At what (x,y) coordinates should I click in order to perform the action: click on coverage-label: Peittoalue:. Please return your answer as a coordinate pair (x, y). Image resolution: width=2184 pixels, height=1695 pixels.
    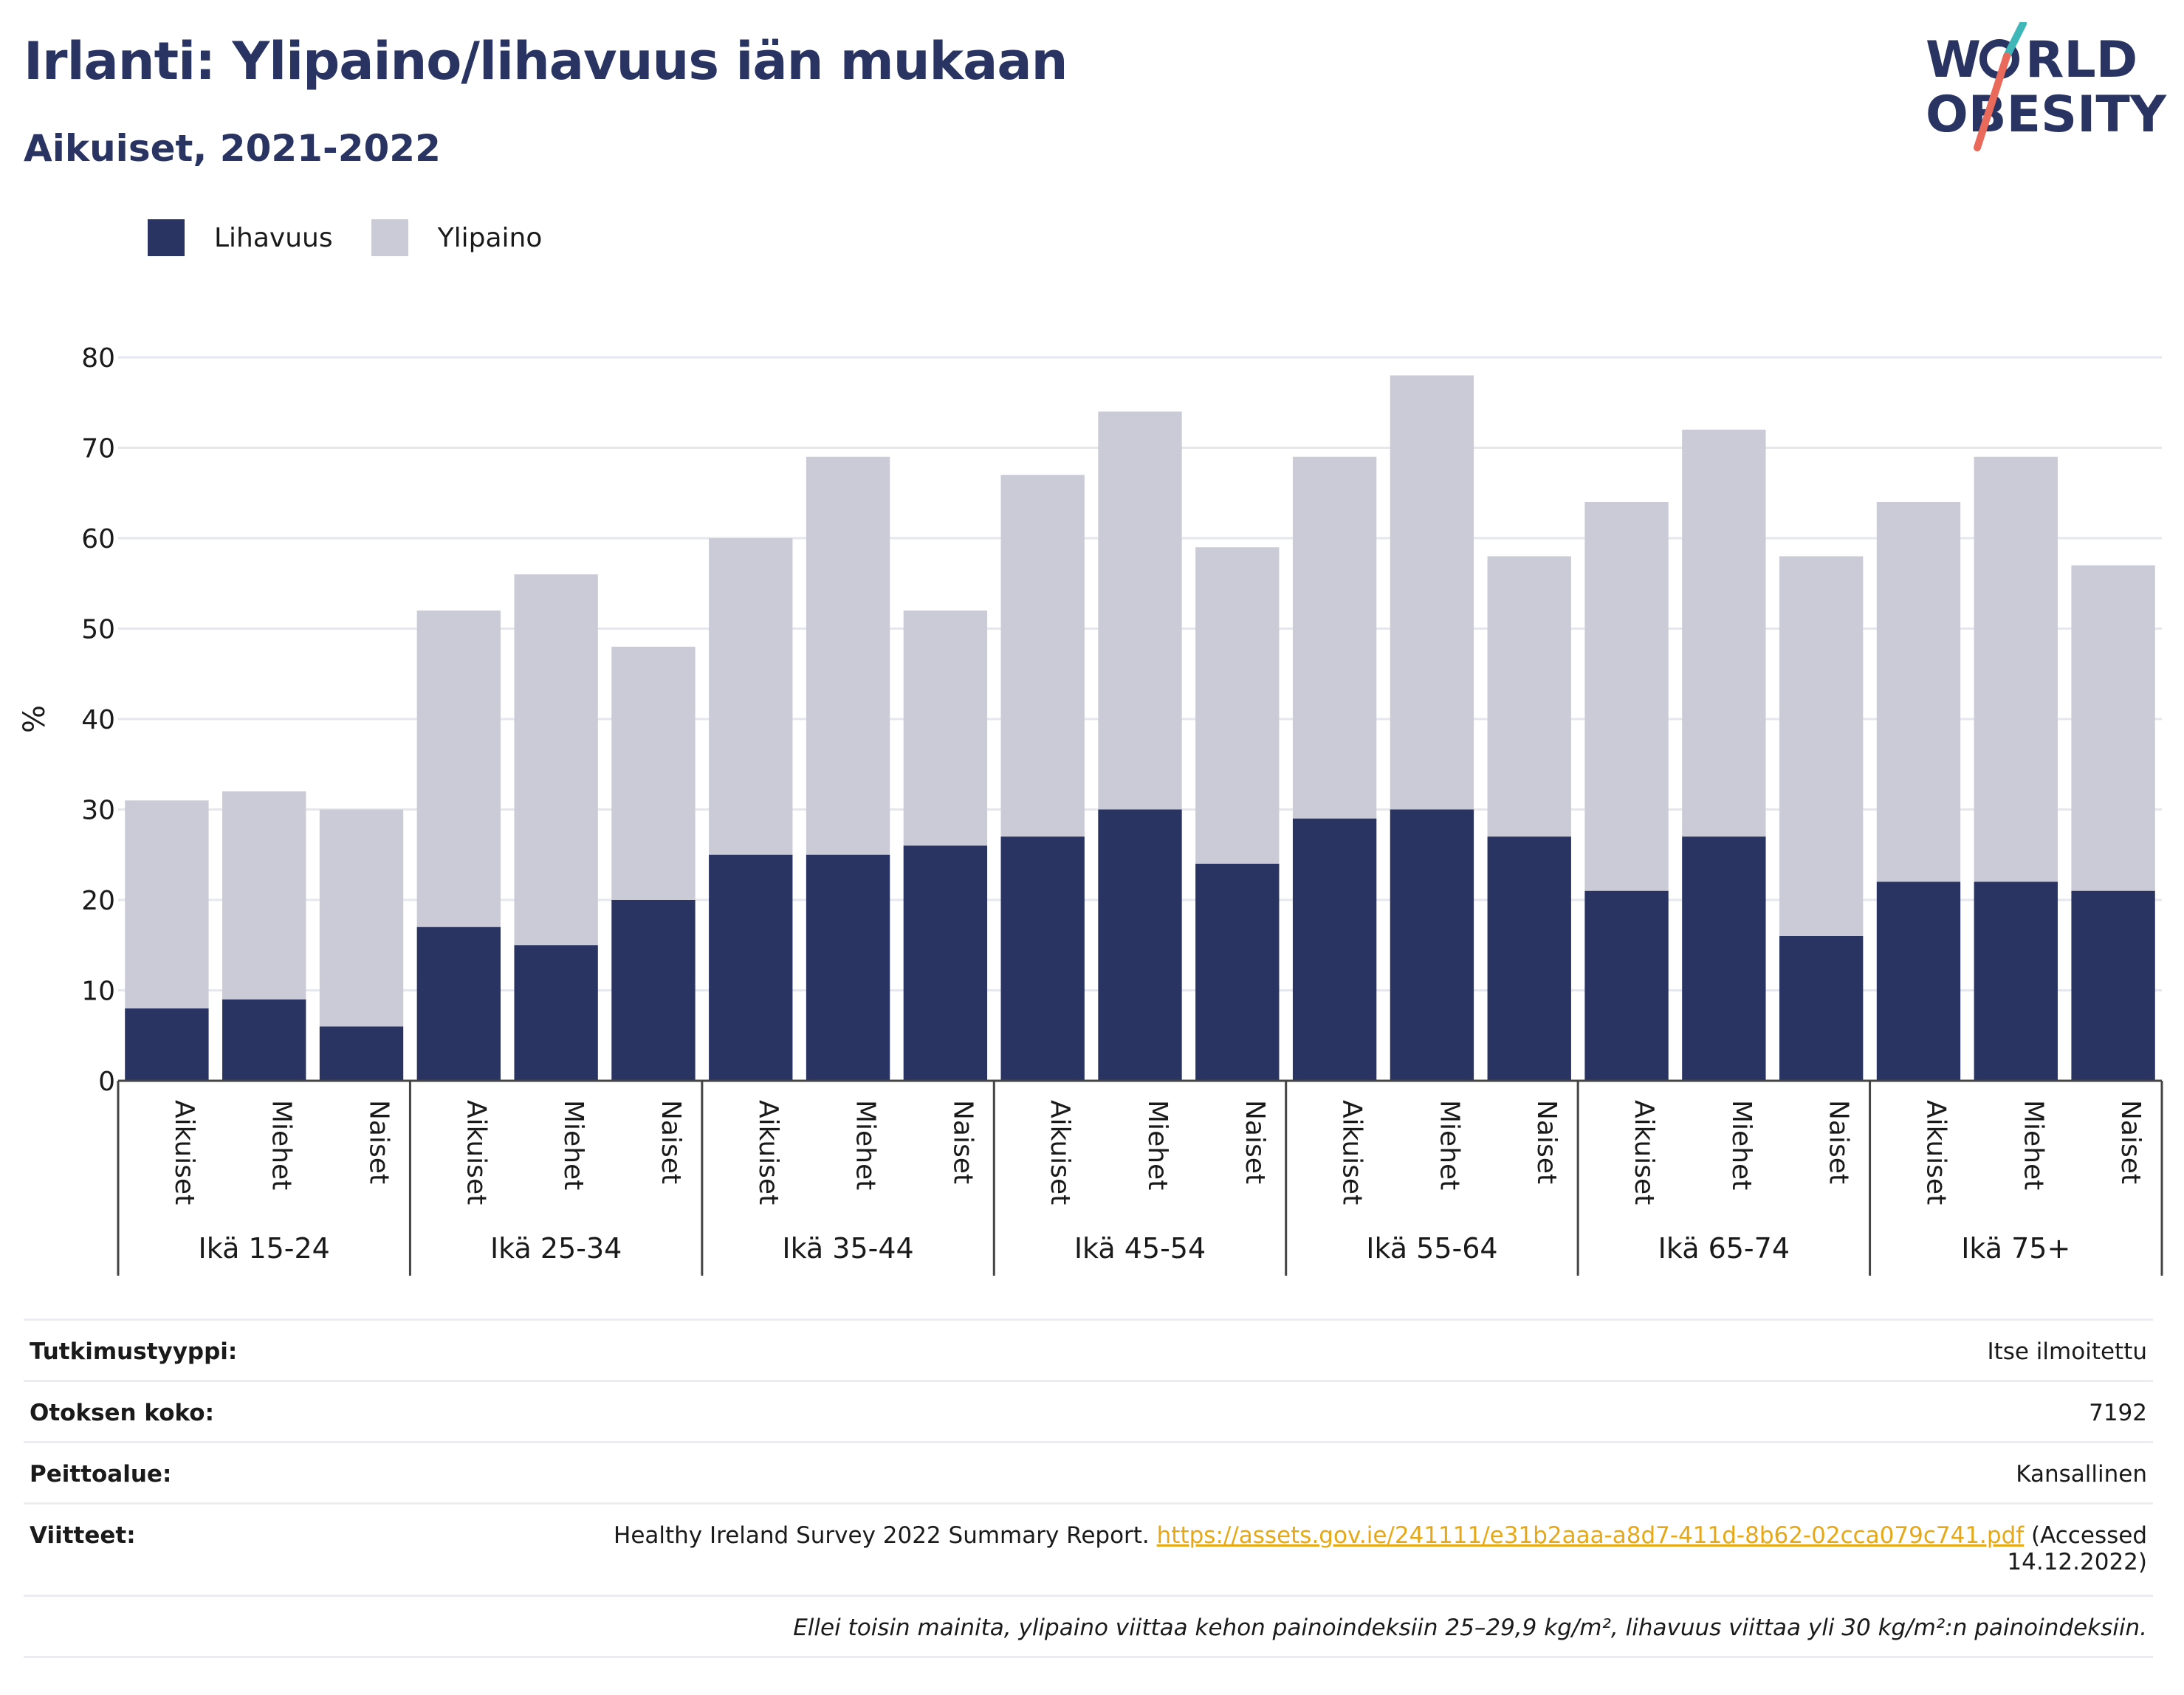
    Looking at the image, I should click on (101, 1474).